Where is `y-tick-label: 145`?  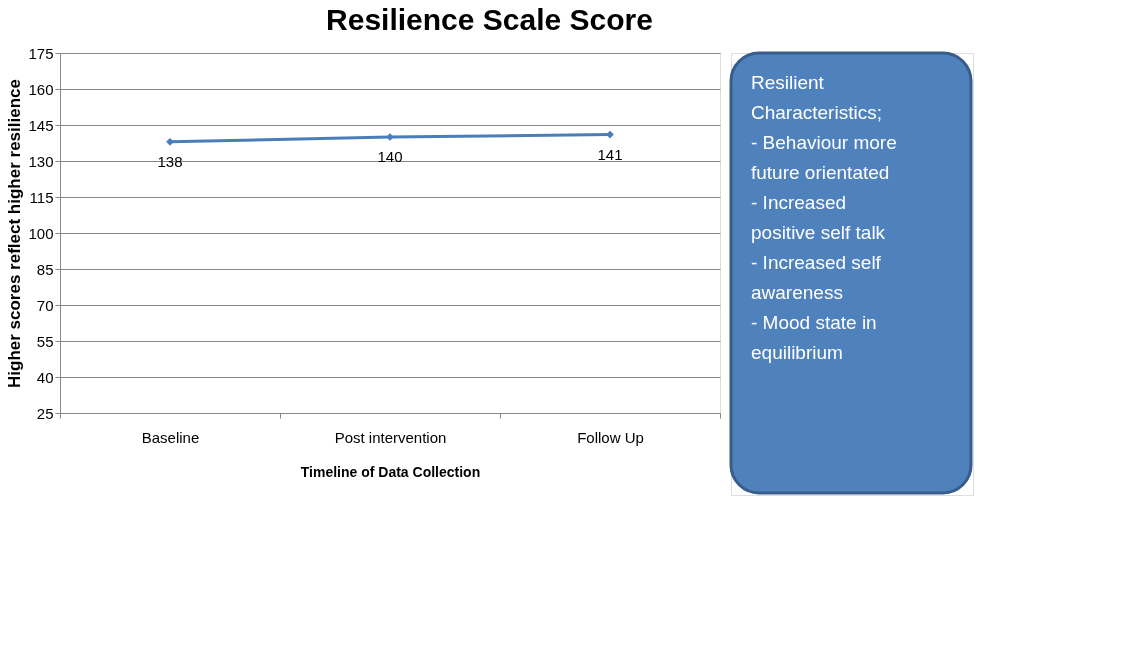
y-tick-label: 145 is located at coordinates (41, 125).